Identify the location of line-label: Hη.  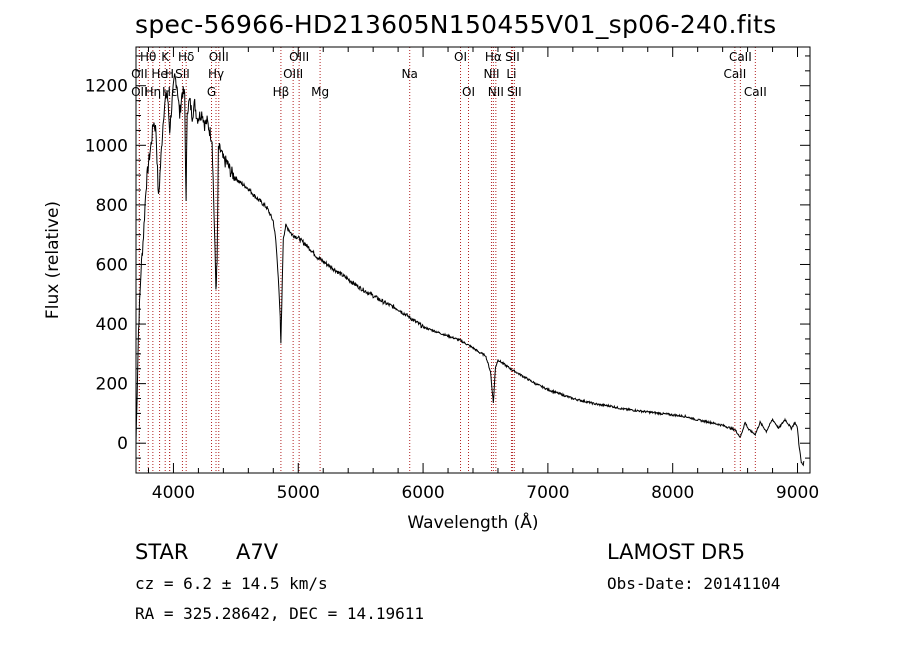
(153, 92).